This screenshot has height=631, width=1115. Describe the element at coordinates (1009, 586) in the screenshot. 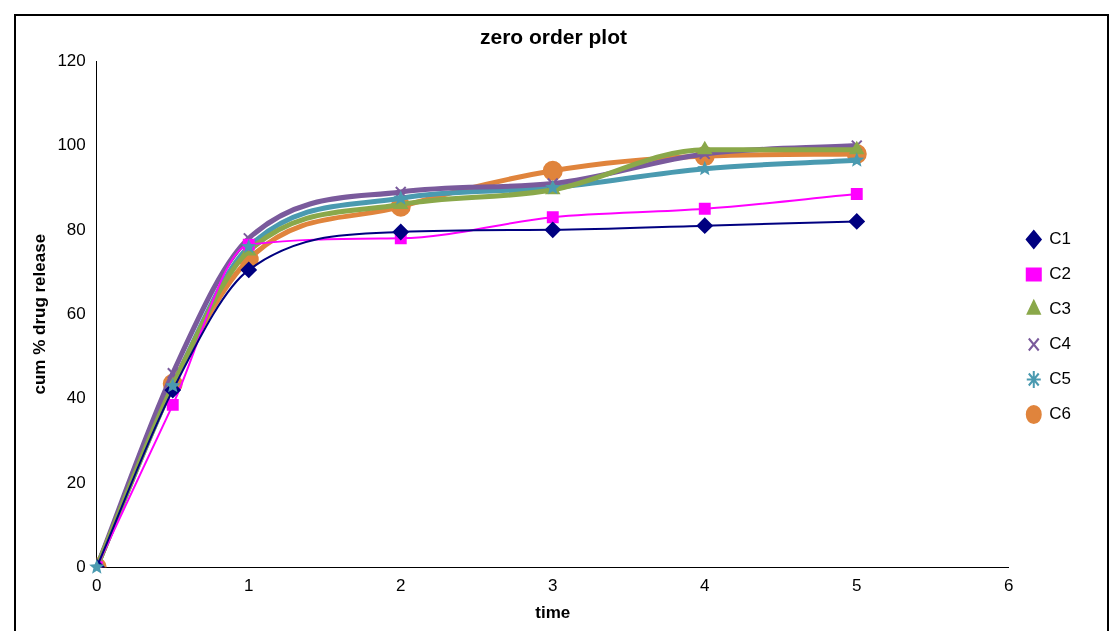

I see `x-tick-label: 6` at that location.